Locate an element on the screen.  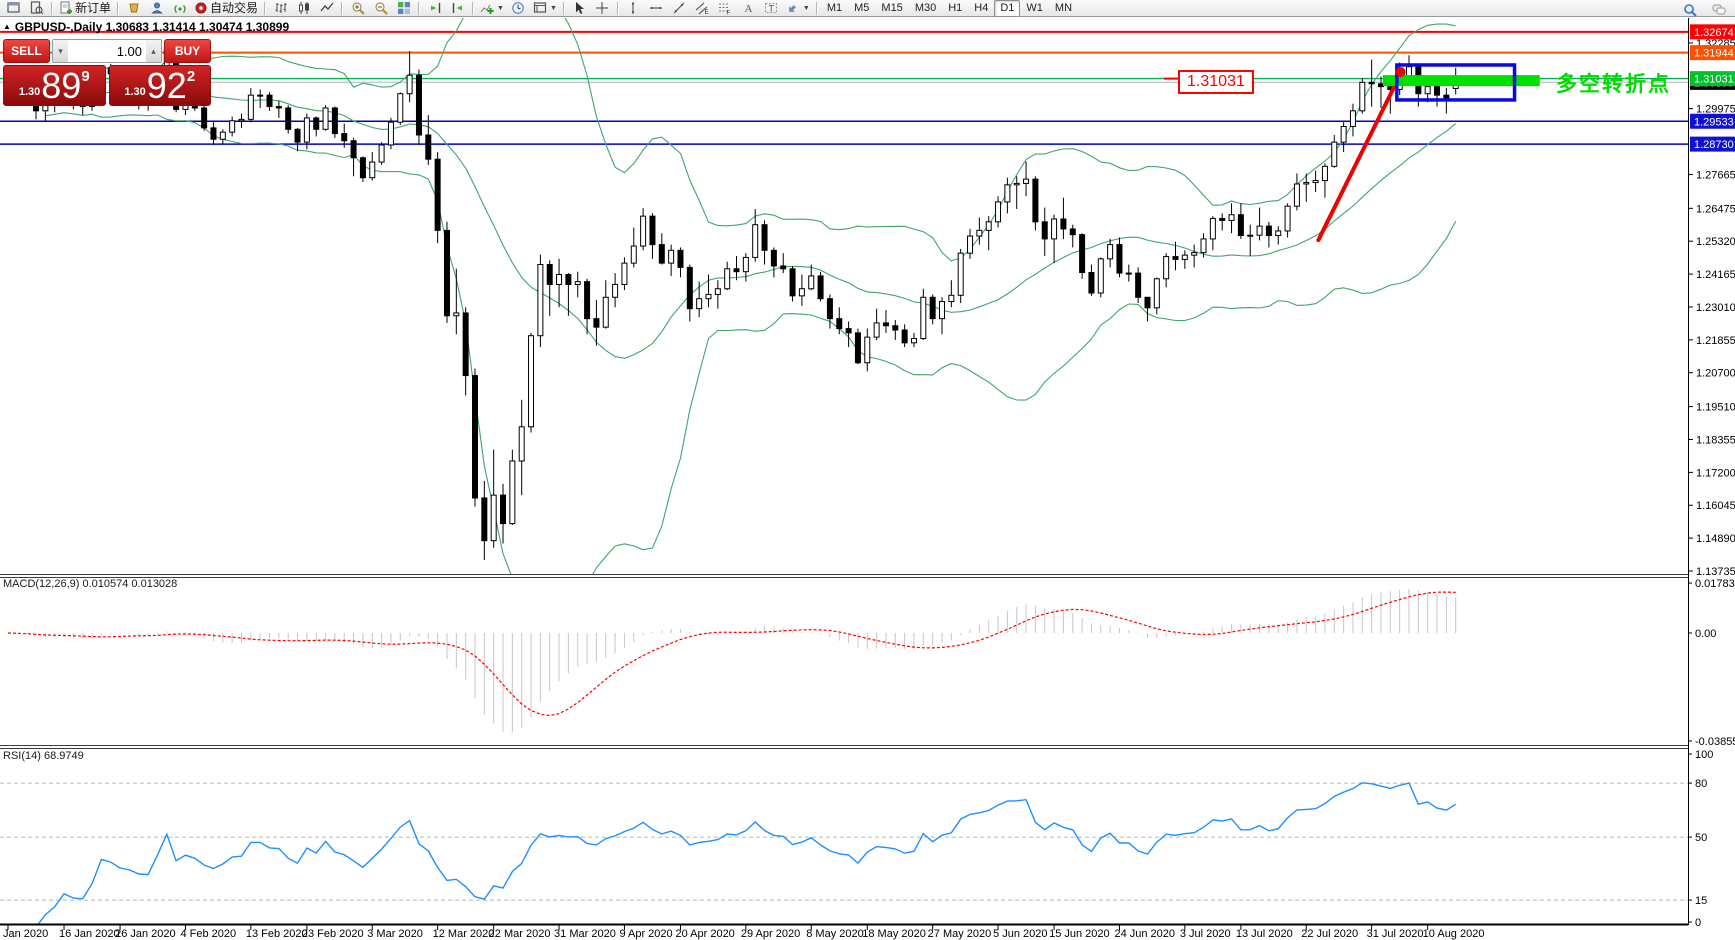
vertical-line-icon is located at coordinates (633, 8).